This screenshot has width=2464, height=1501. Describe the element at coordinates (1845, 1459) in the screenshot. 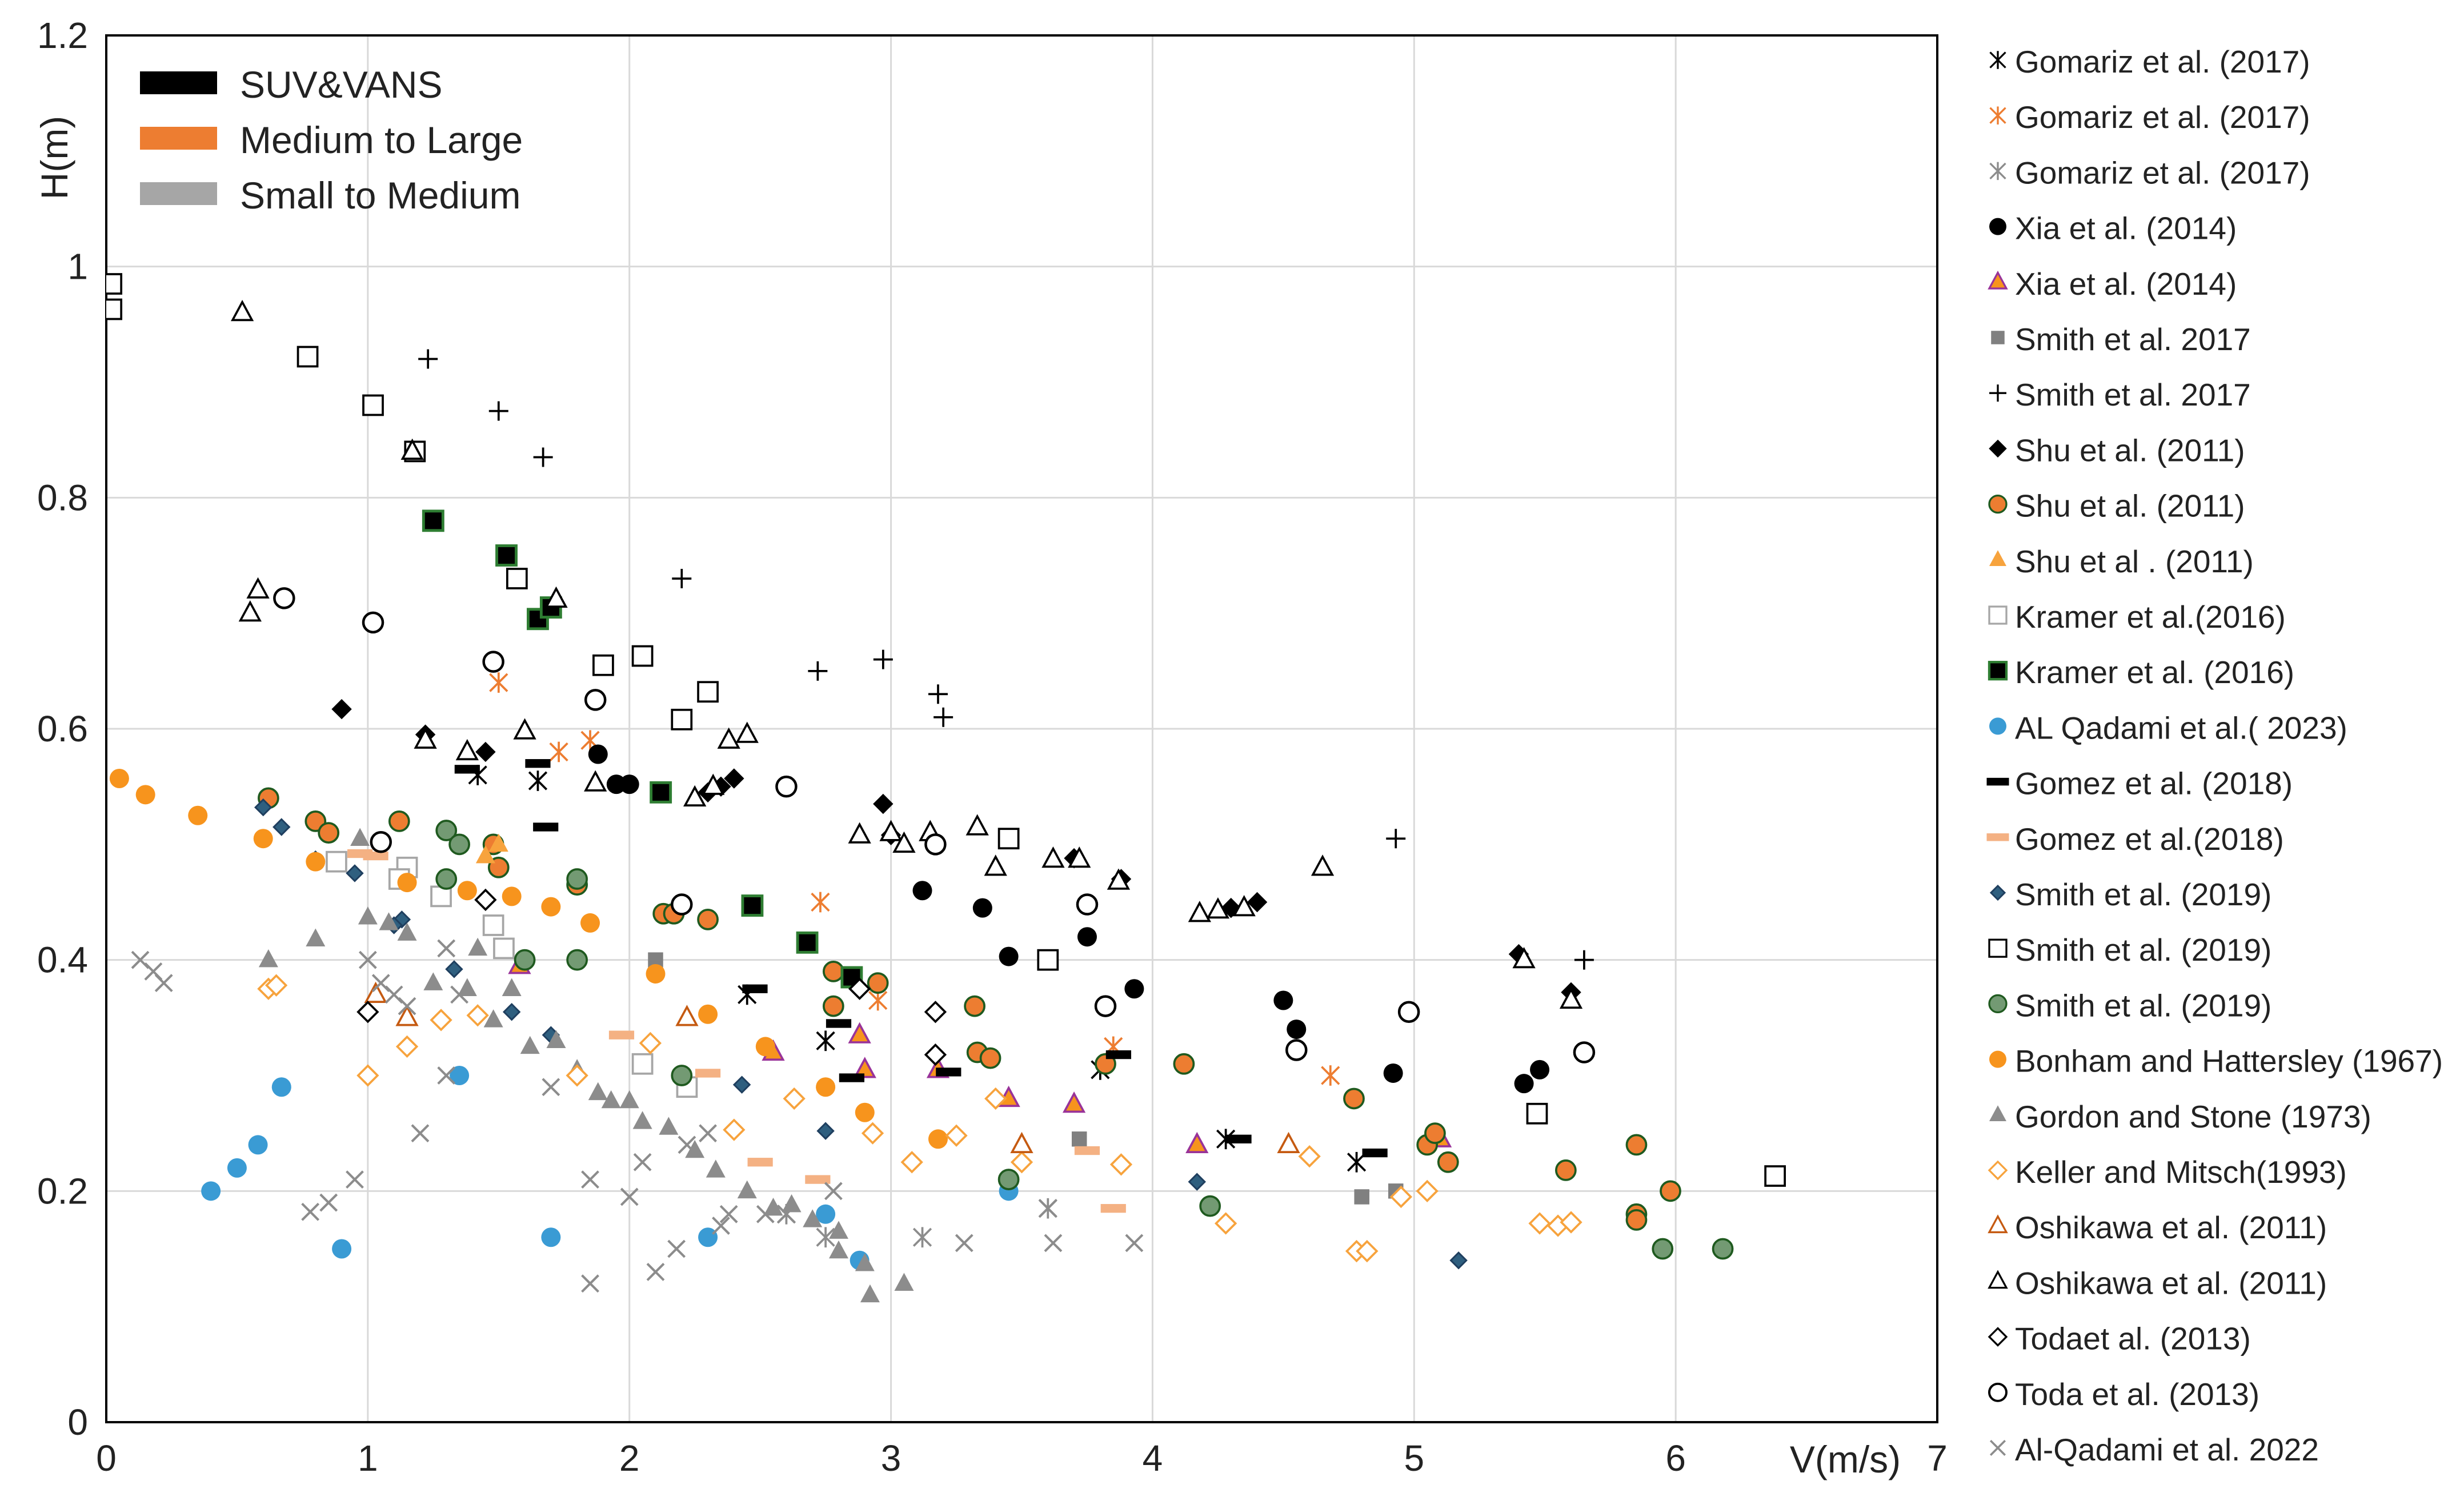

I see `x-axis-label: V(m/s)` at that location.